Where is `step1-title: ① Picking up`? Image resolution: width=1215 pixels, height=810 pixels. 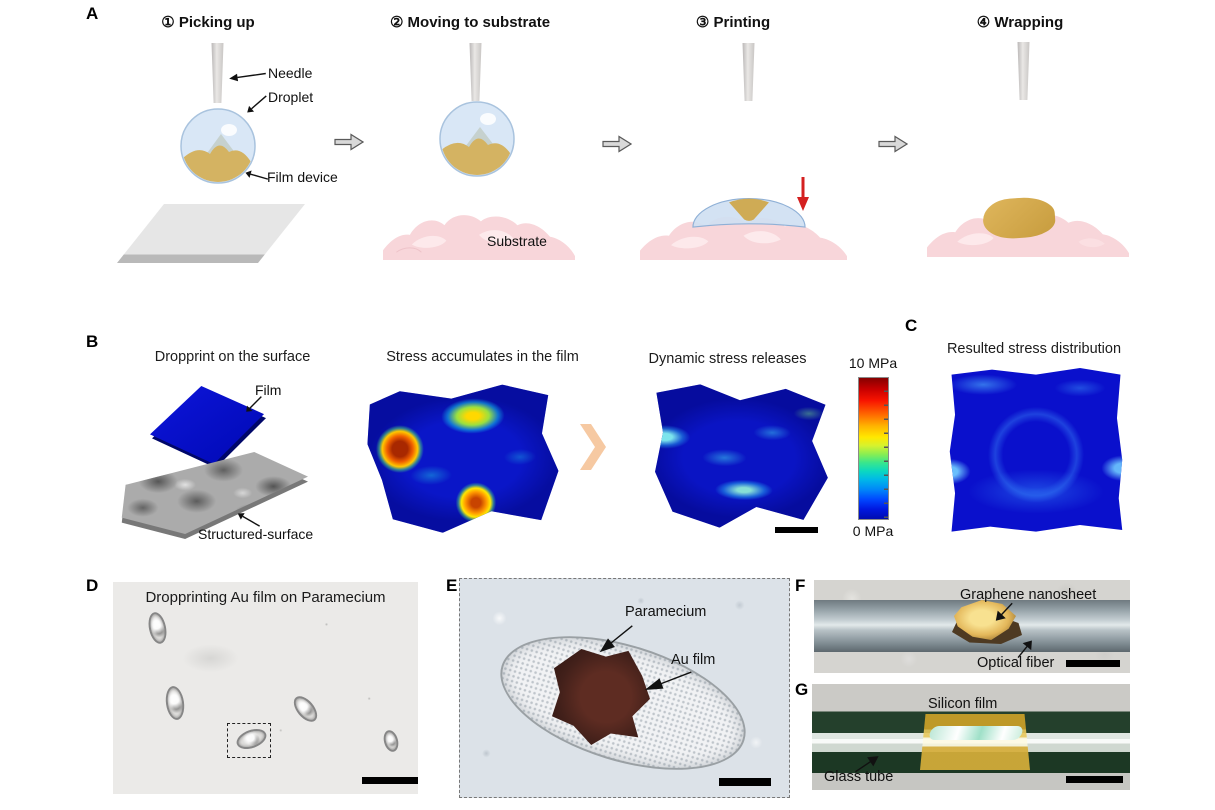
step1-title: ① Picking up is located at coordinates (208, 22).